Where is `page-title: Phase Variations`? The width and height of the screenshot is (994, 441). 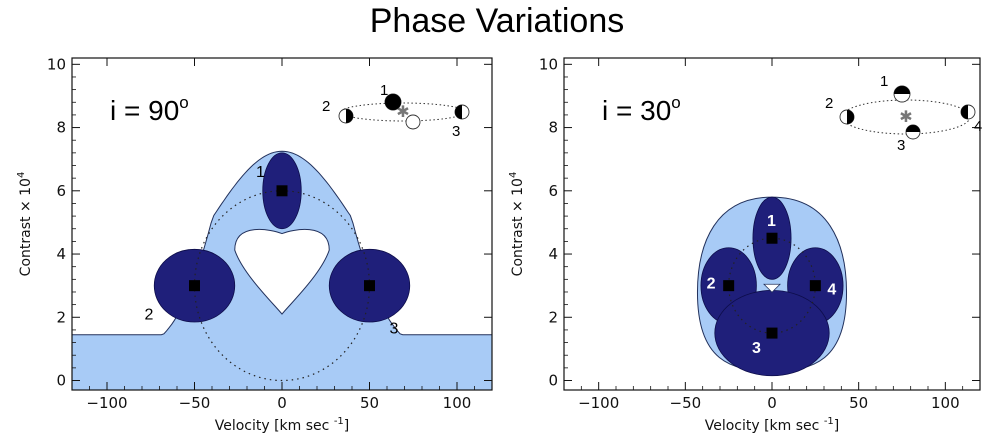
page-title: Phase Variations is located at coordinates (497, 21).